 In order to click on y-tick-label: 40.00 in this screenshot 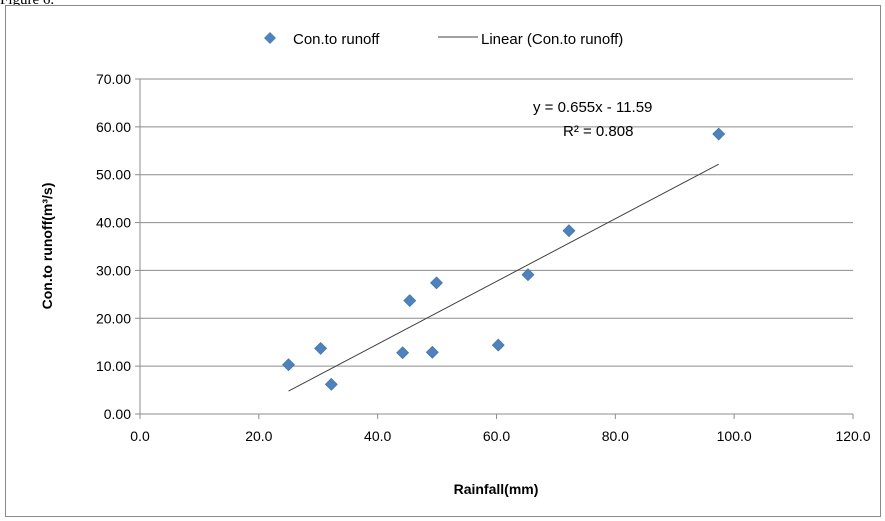, I will do `click(113, 223)`.